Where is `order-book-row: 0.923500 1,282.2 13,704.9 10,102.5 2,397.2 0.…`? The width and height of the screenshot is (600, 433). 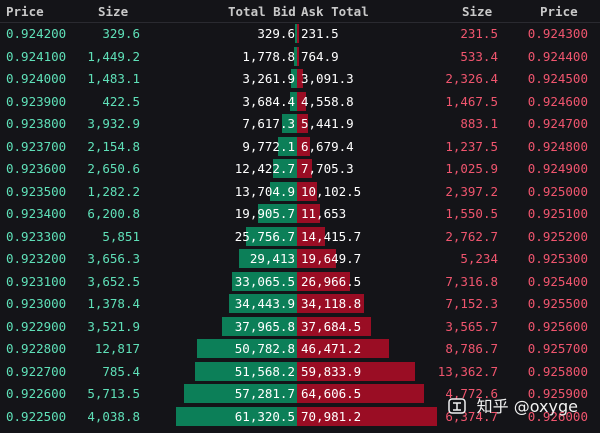
order-book-row: 0.923500 1,282.2 13,704.9 10,102.5 2,397.2 0.… is located at coordinates (300, 191).